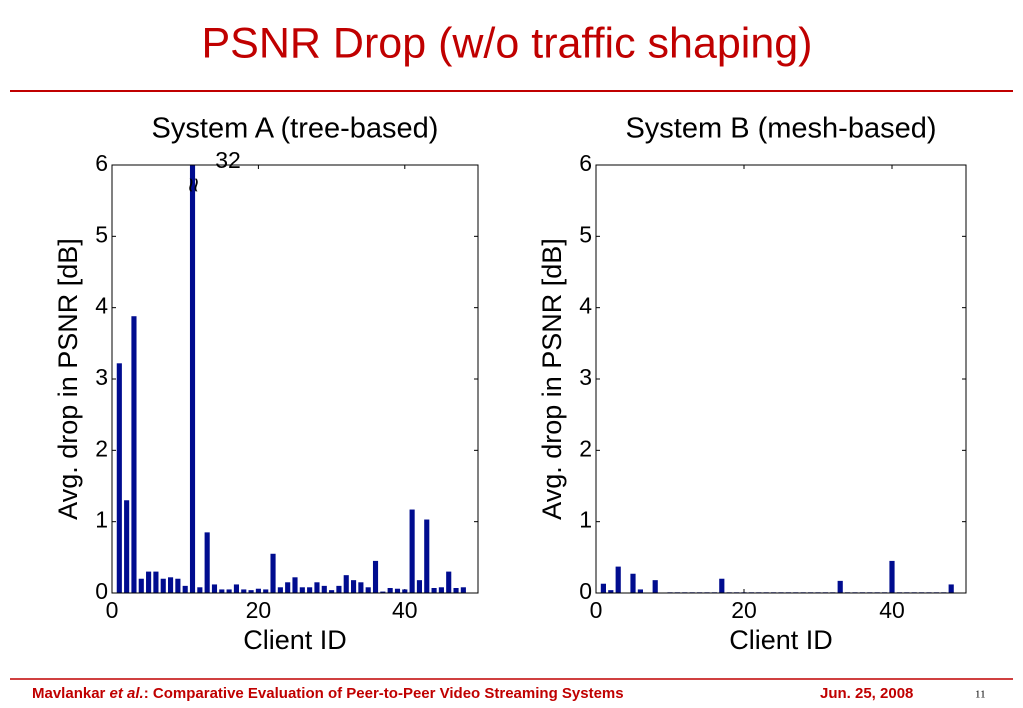 This screenshot has width=1023, height=708. Describe the element at coordinates (507, 43) in the screenshot. I see `slide-title: PSNR Drop (w/o traffic shaping)` at that location.